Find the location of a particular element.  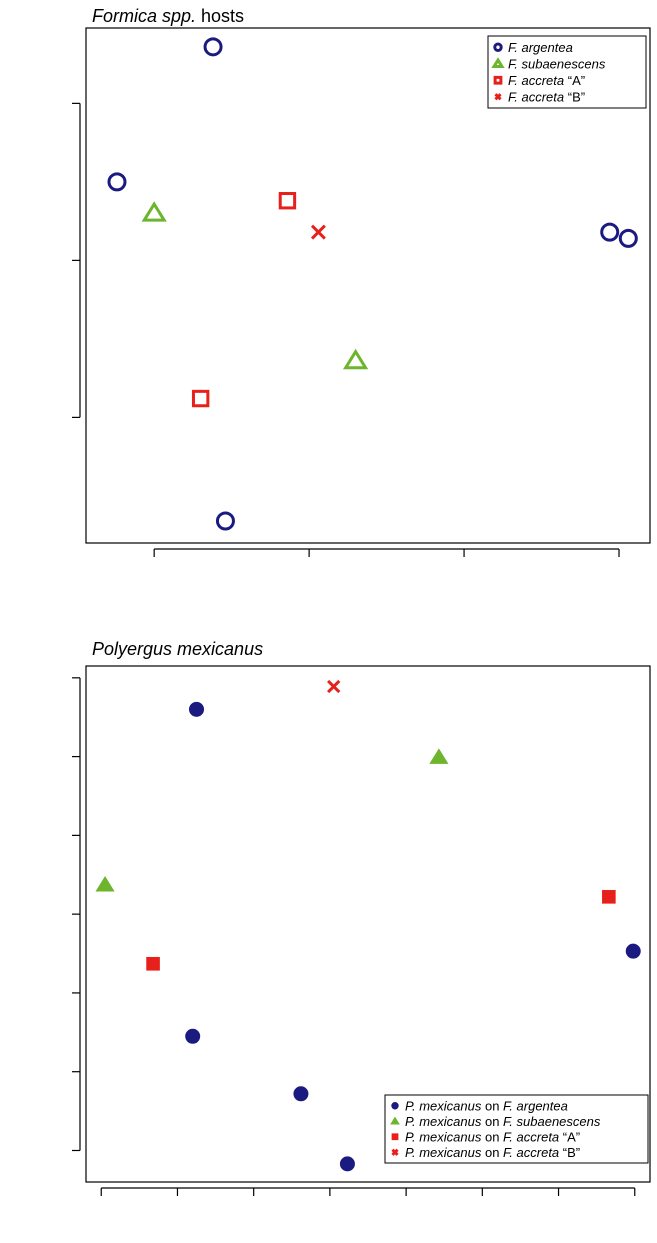

legend-entry-argentea: F. argentea is located at coordinates (540, 47).